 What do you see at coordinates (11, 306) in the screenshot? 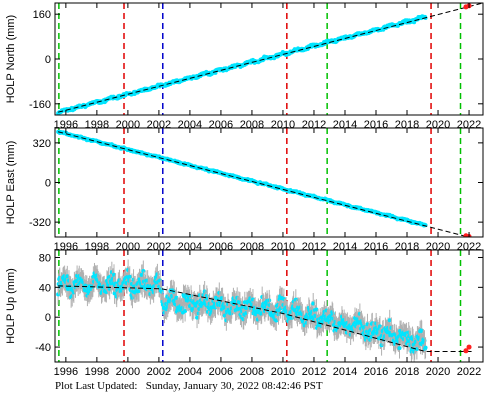
I see `y-axis-title: HOLP Up (mm)` at bounding box center [11, 306].